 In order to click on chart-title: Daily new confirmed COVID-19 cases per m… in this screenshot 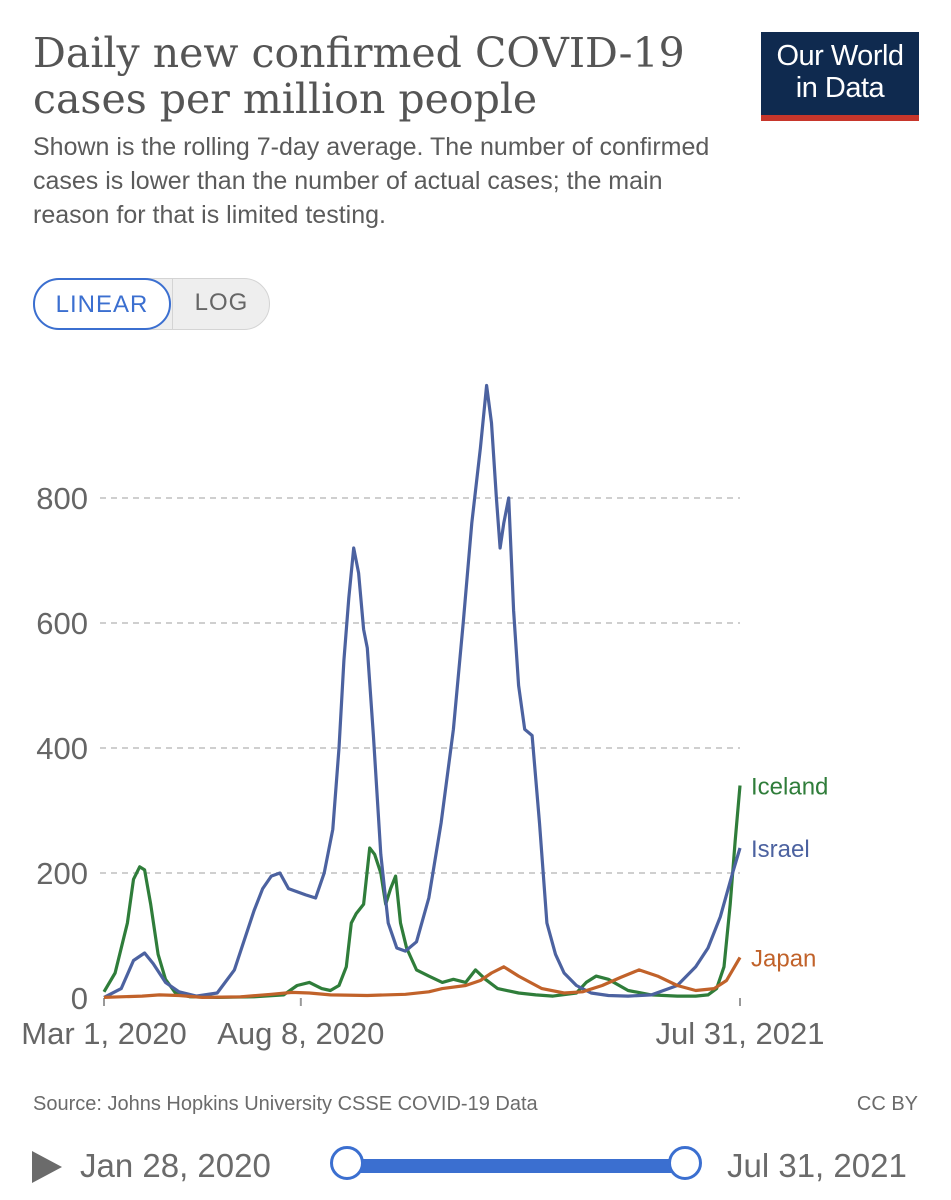, I will do `click(359, 76)`.